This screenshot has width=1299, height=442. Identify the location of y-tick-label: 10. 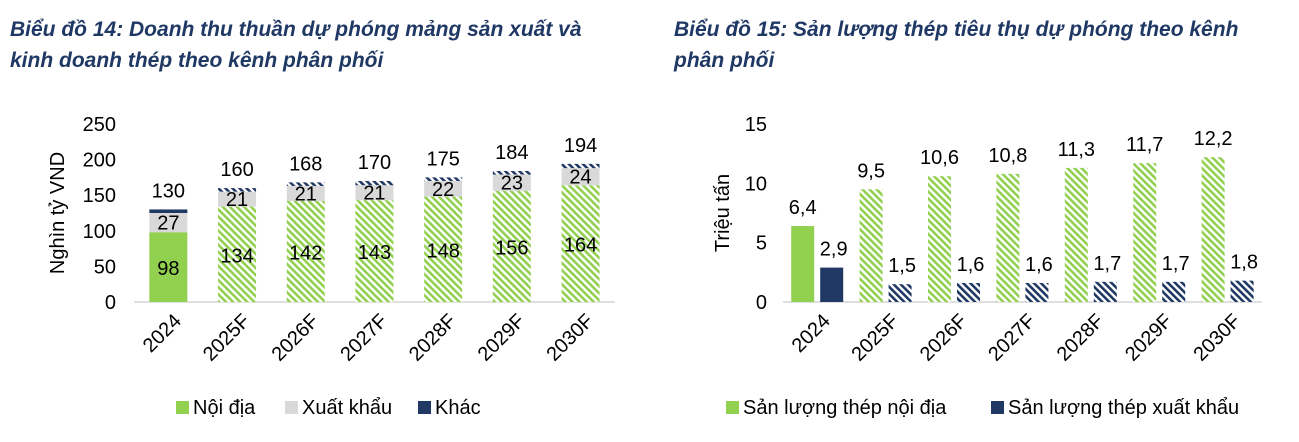
(756, 184).